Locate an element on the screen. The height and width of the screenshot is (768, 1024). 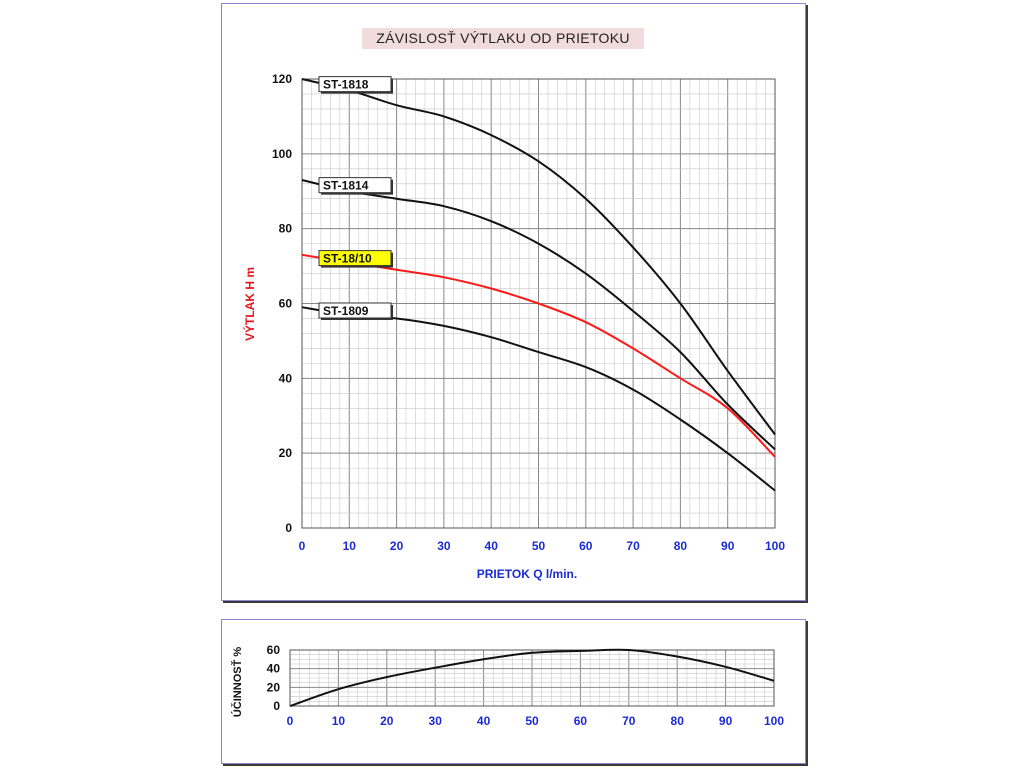
series-label: ST-1818 is located at coordinates (346, 85).